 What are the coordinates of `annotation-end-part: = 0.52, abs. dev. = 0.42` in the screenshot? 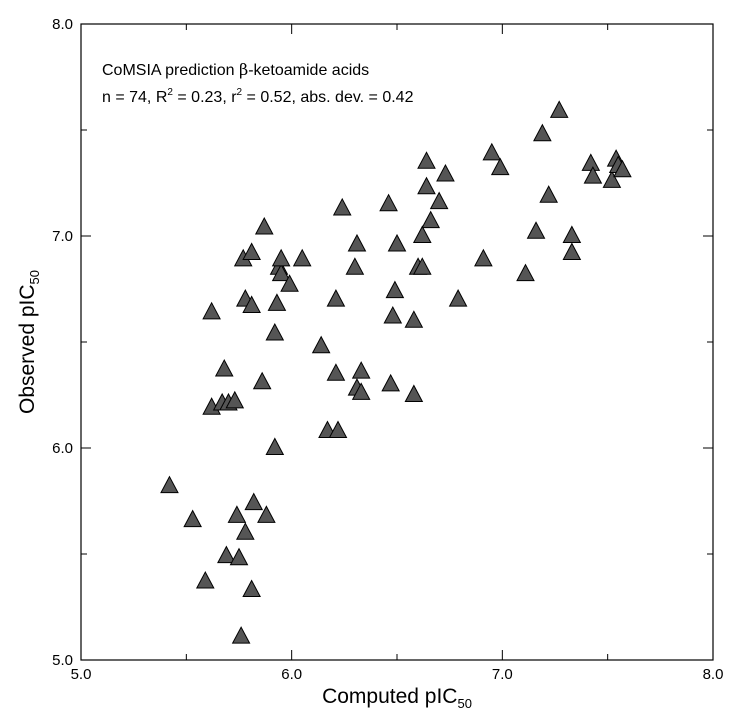 It's located at (327, 97).